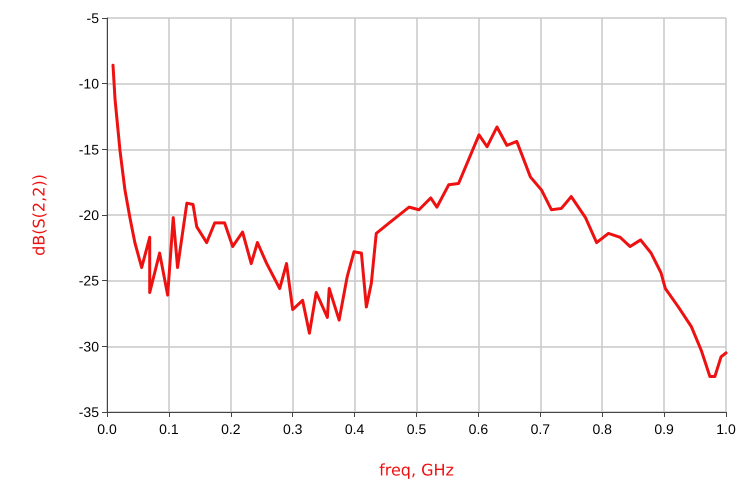 Image resolution: width=742 pixels, height=497 pixels. Describe the element at coordinates (540, 429) in the screenshot. I see `x-tick-label: 0.7` at that location.